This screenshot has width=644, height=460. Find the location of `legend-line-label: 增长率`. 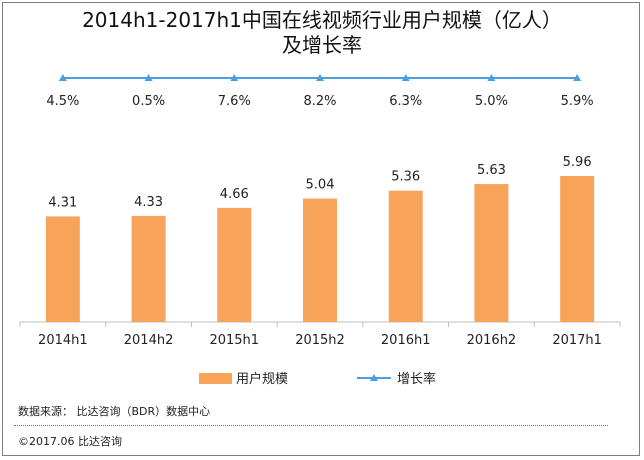

legend-line-label: 增长率 is located at coordinates (416, 379).